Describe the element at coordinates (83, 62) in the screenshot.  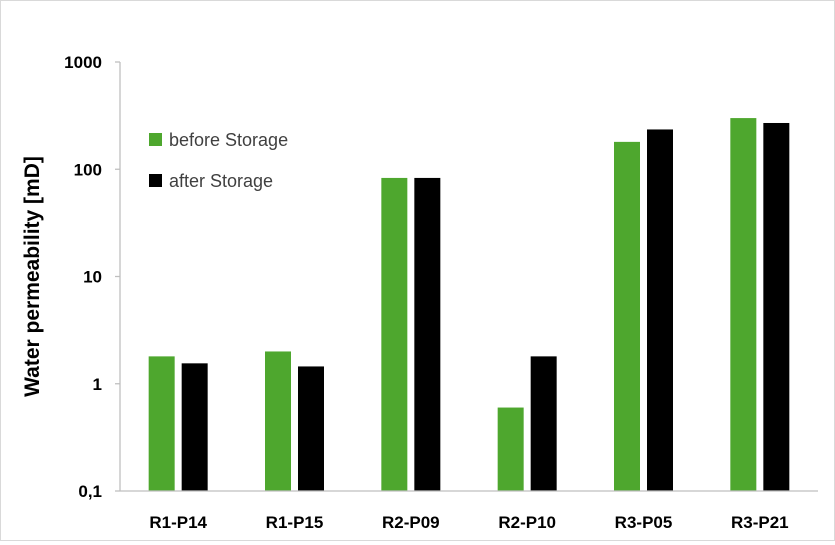
I see `y-tick-label: 1000` at that location.